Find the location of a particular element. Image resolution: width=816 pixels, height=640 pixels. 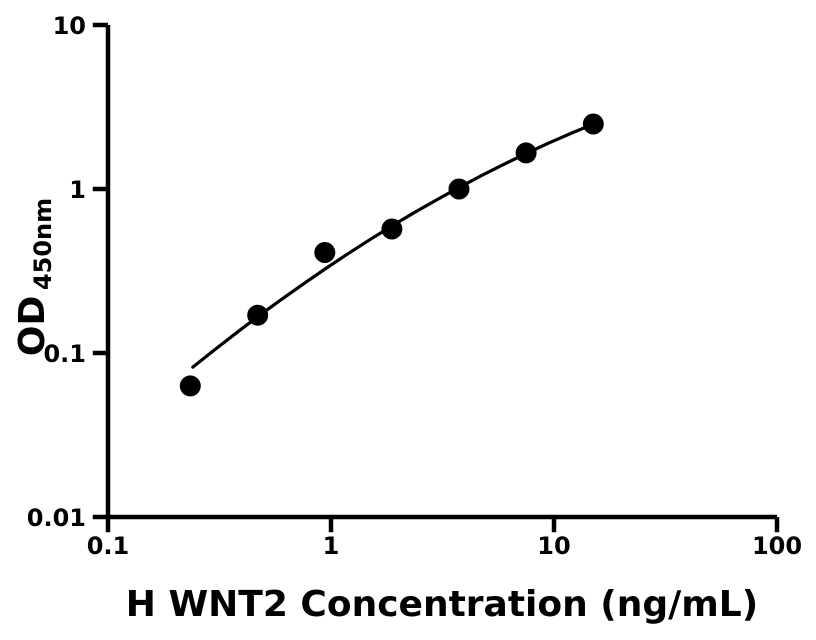

y-tick-label: 0.01 is located at coordinates (56, 518).